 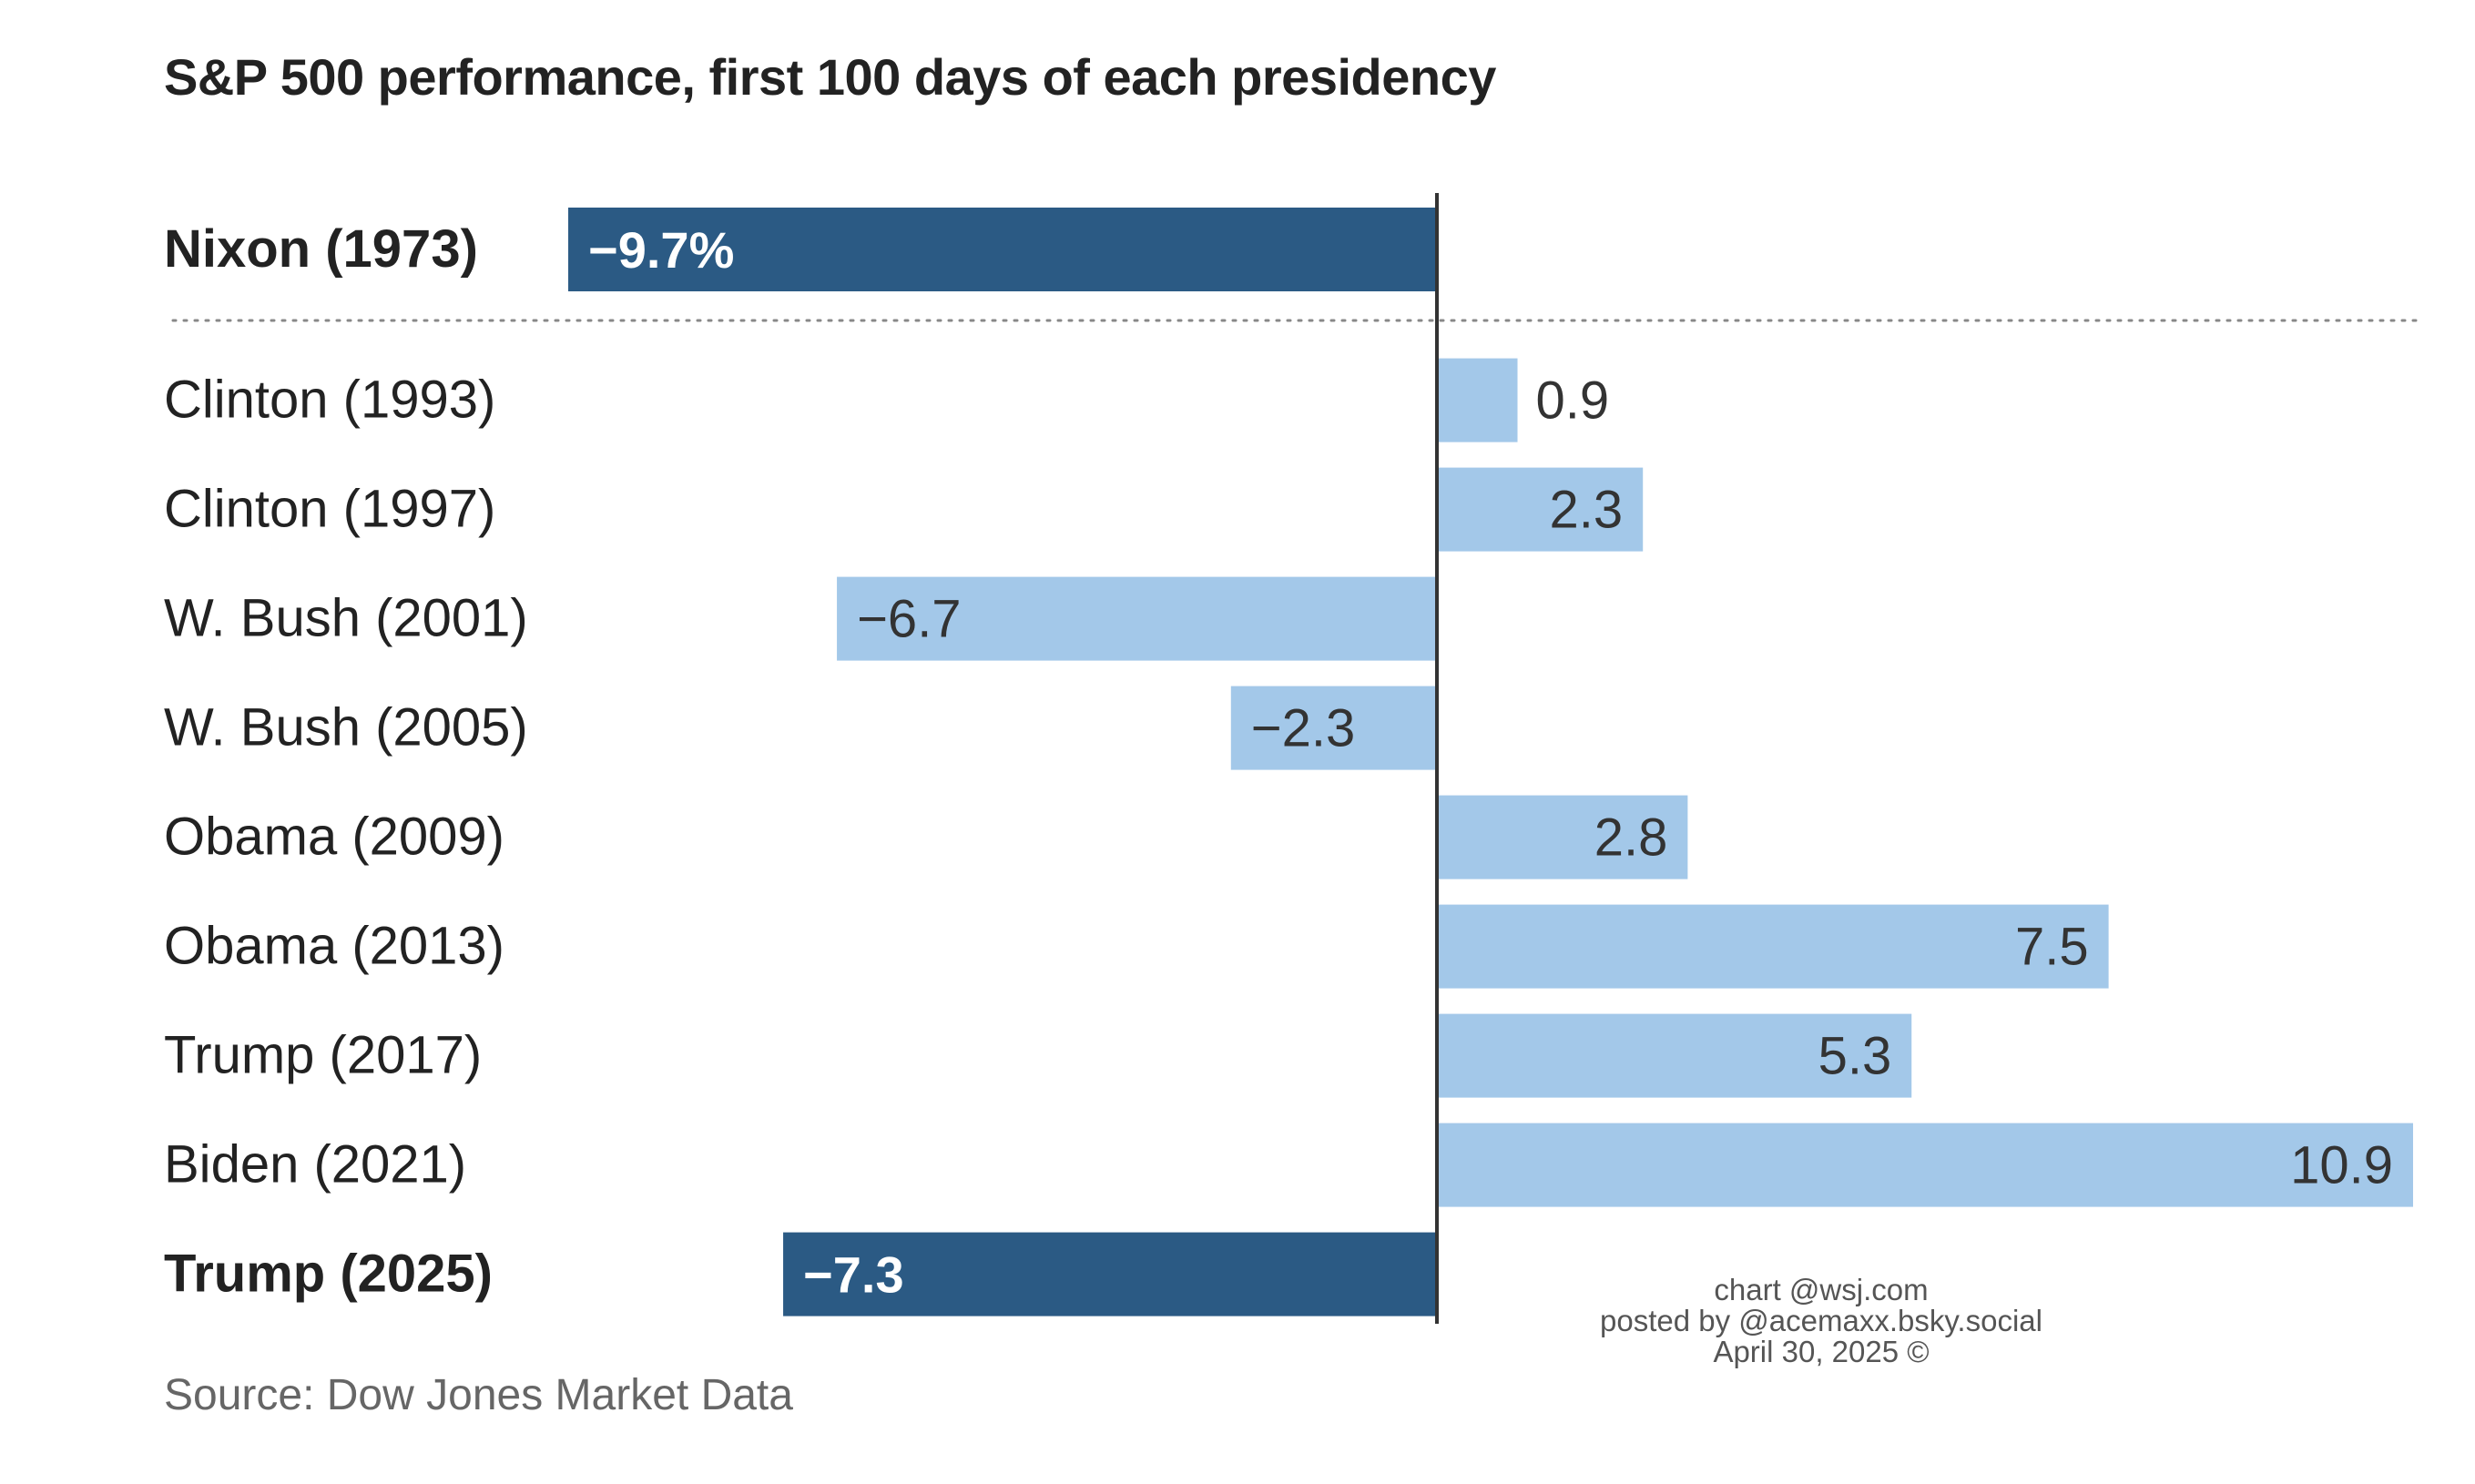 What do you see at coordinates (1303, 728) in the screenshot?
I see `value-label: −2.3` at bounding box center [1303, 728].